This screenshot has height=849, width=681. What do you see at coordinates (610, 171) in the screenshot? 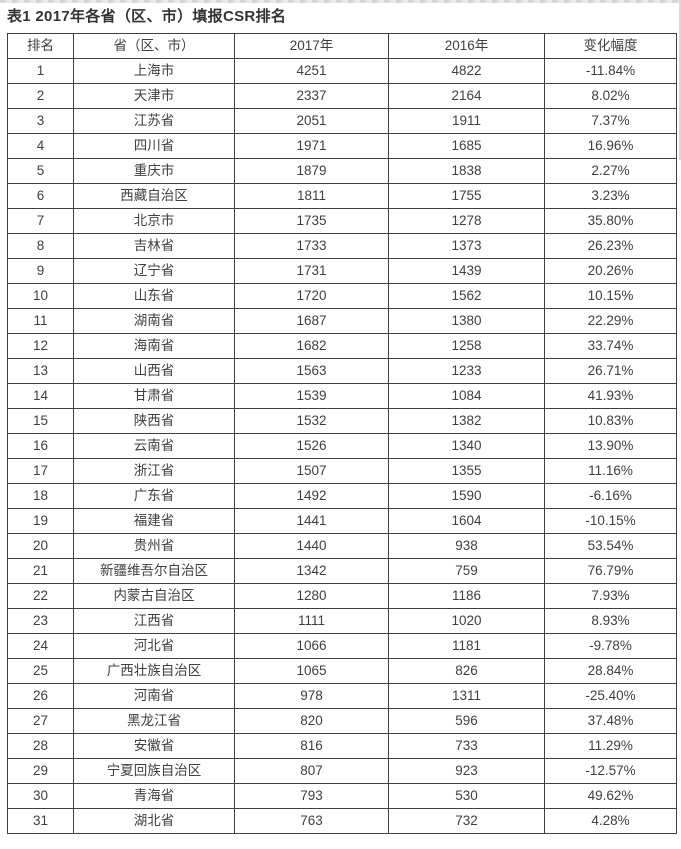
I see `change-cell: 2.27%` at bounding box center [610, 171].